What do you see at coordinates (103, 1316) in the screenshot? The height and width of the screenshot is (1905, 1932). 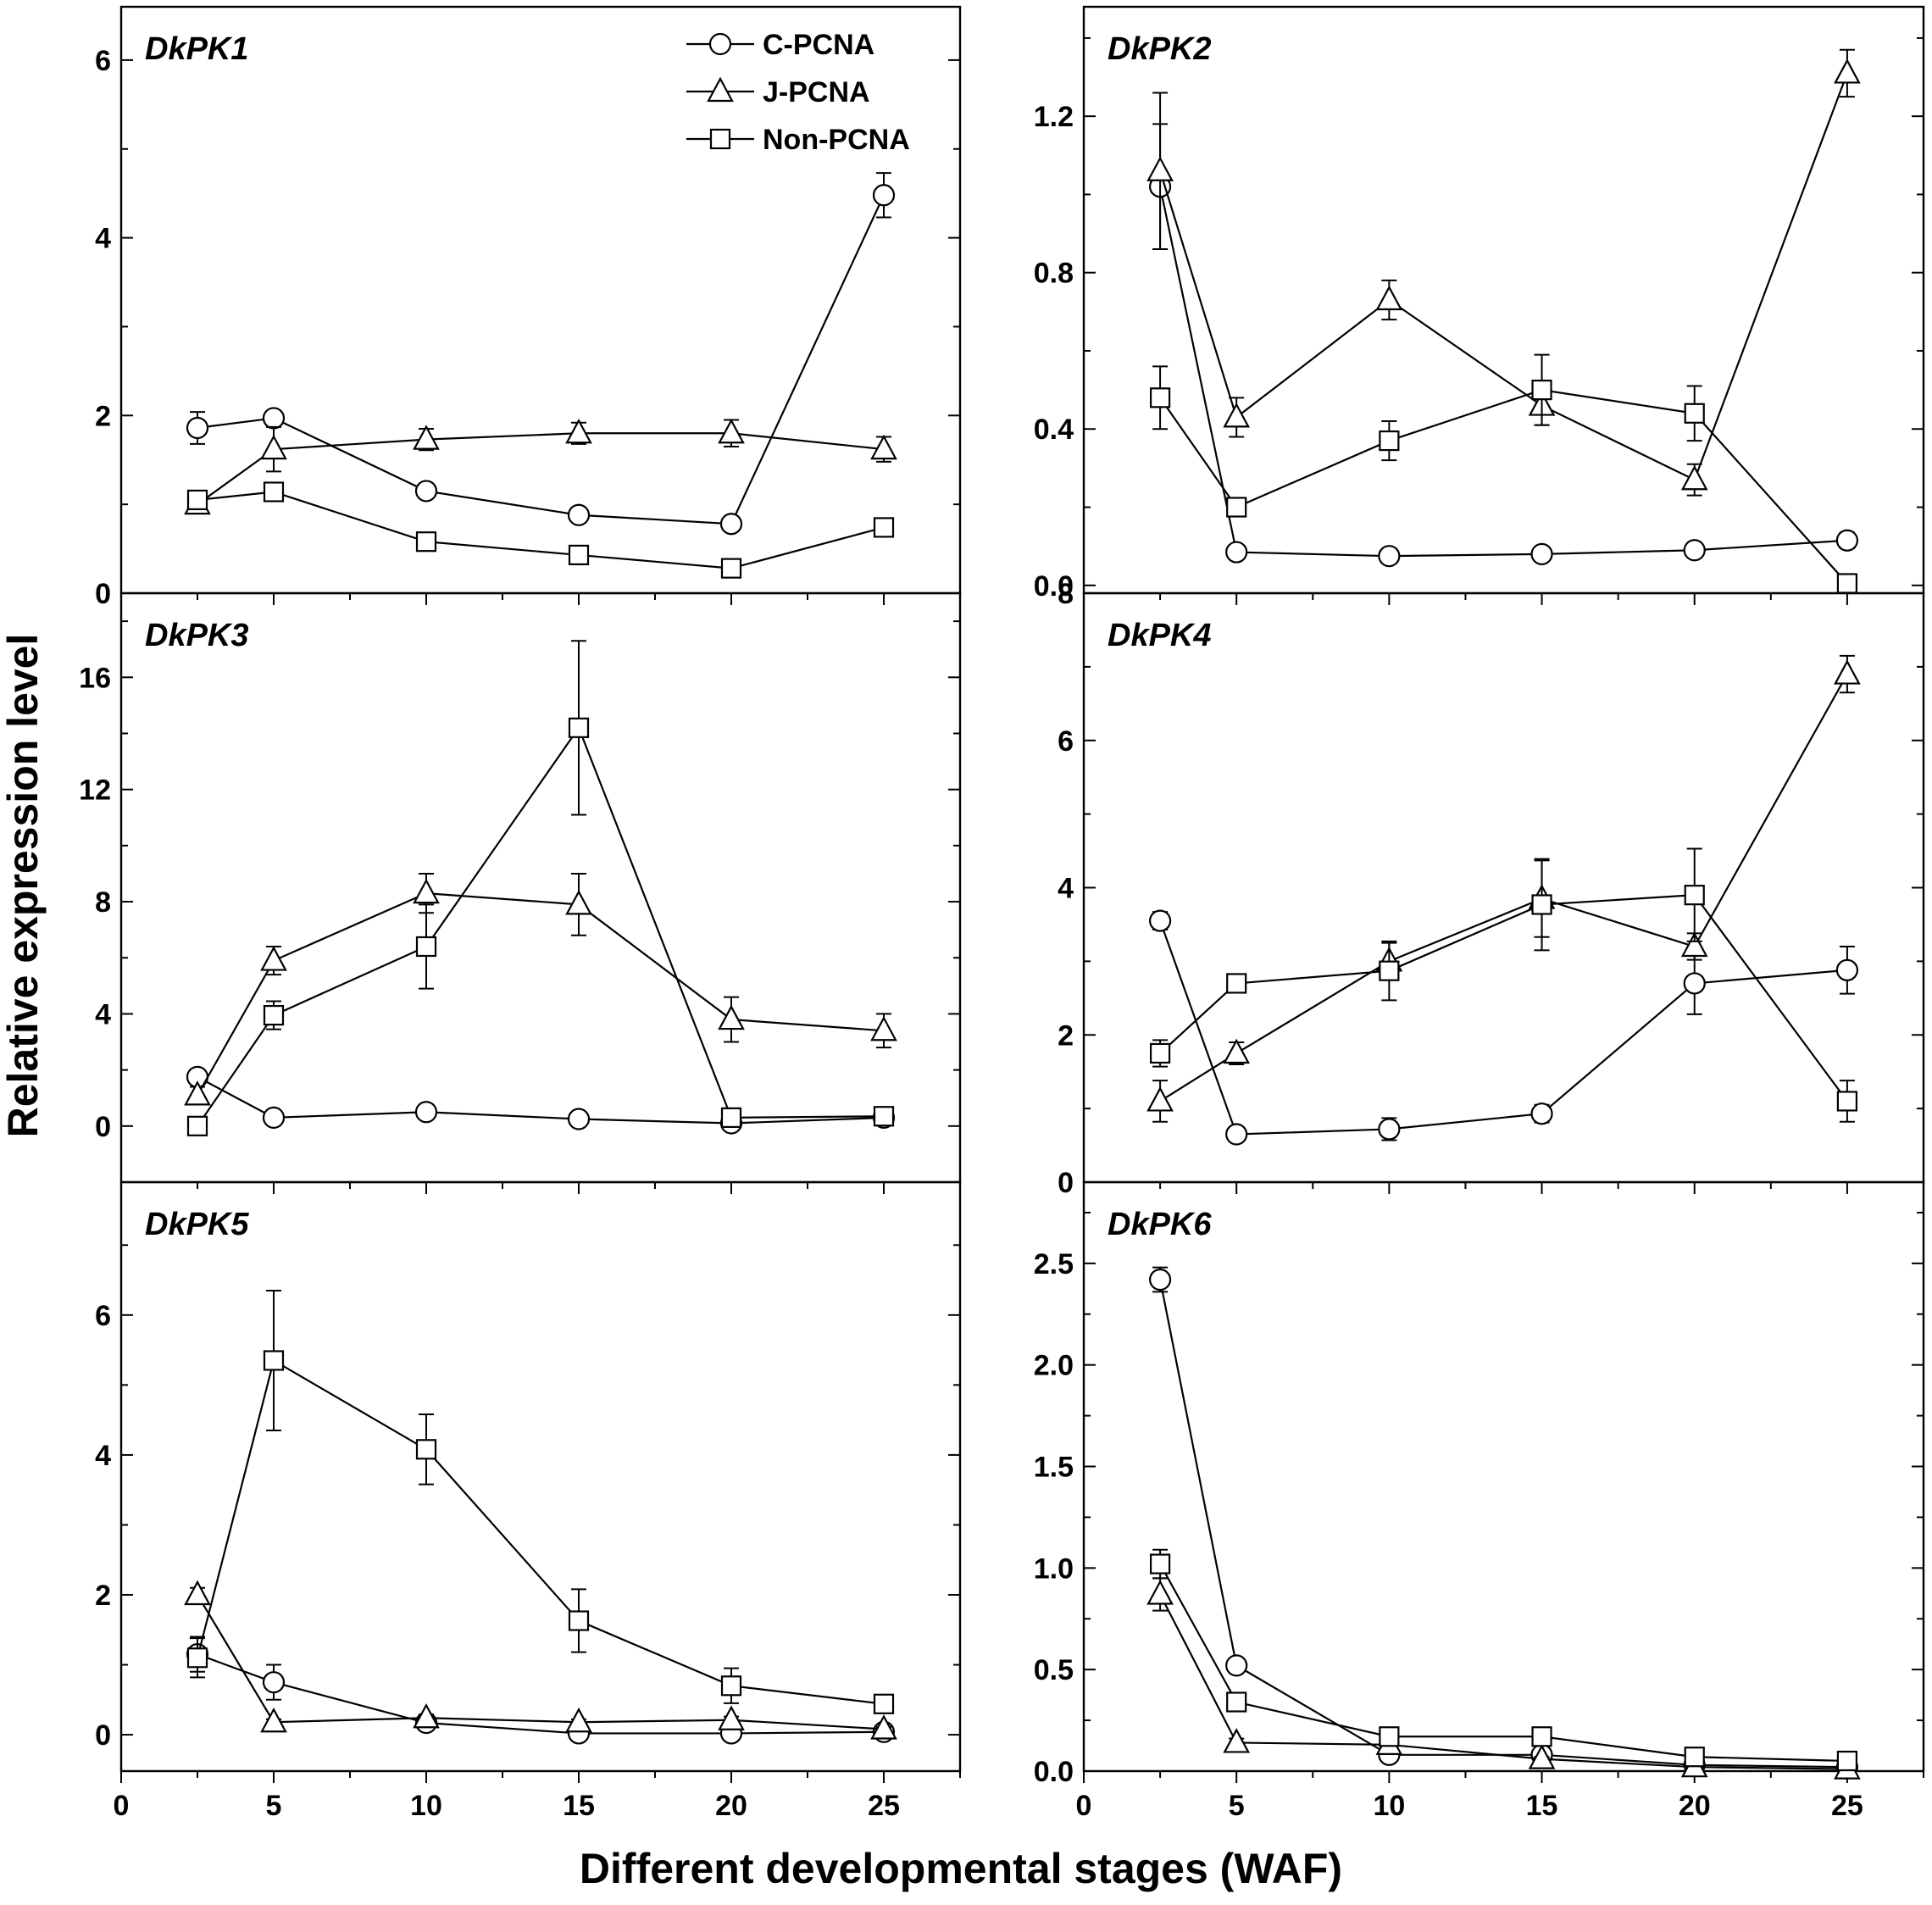 I see `y-tick-label: 6` at bounding box center [103, 1316].